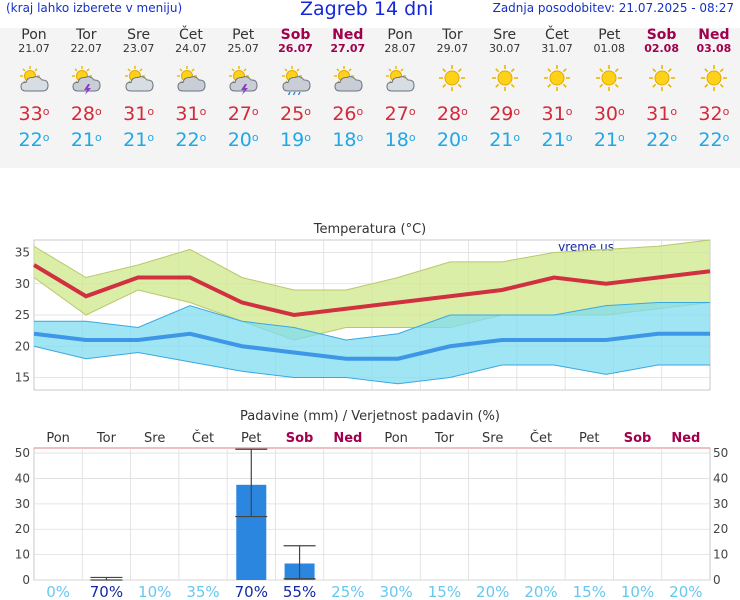  What do you see at coordinates (22, 315) in the screenshot?
I see `y-tick-label: 25` at bounding box center [22, 315].